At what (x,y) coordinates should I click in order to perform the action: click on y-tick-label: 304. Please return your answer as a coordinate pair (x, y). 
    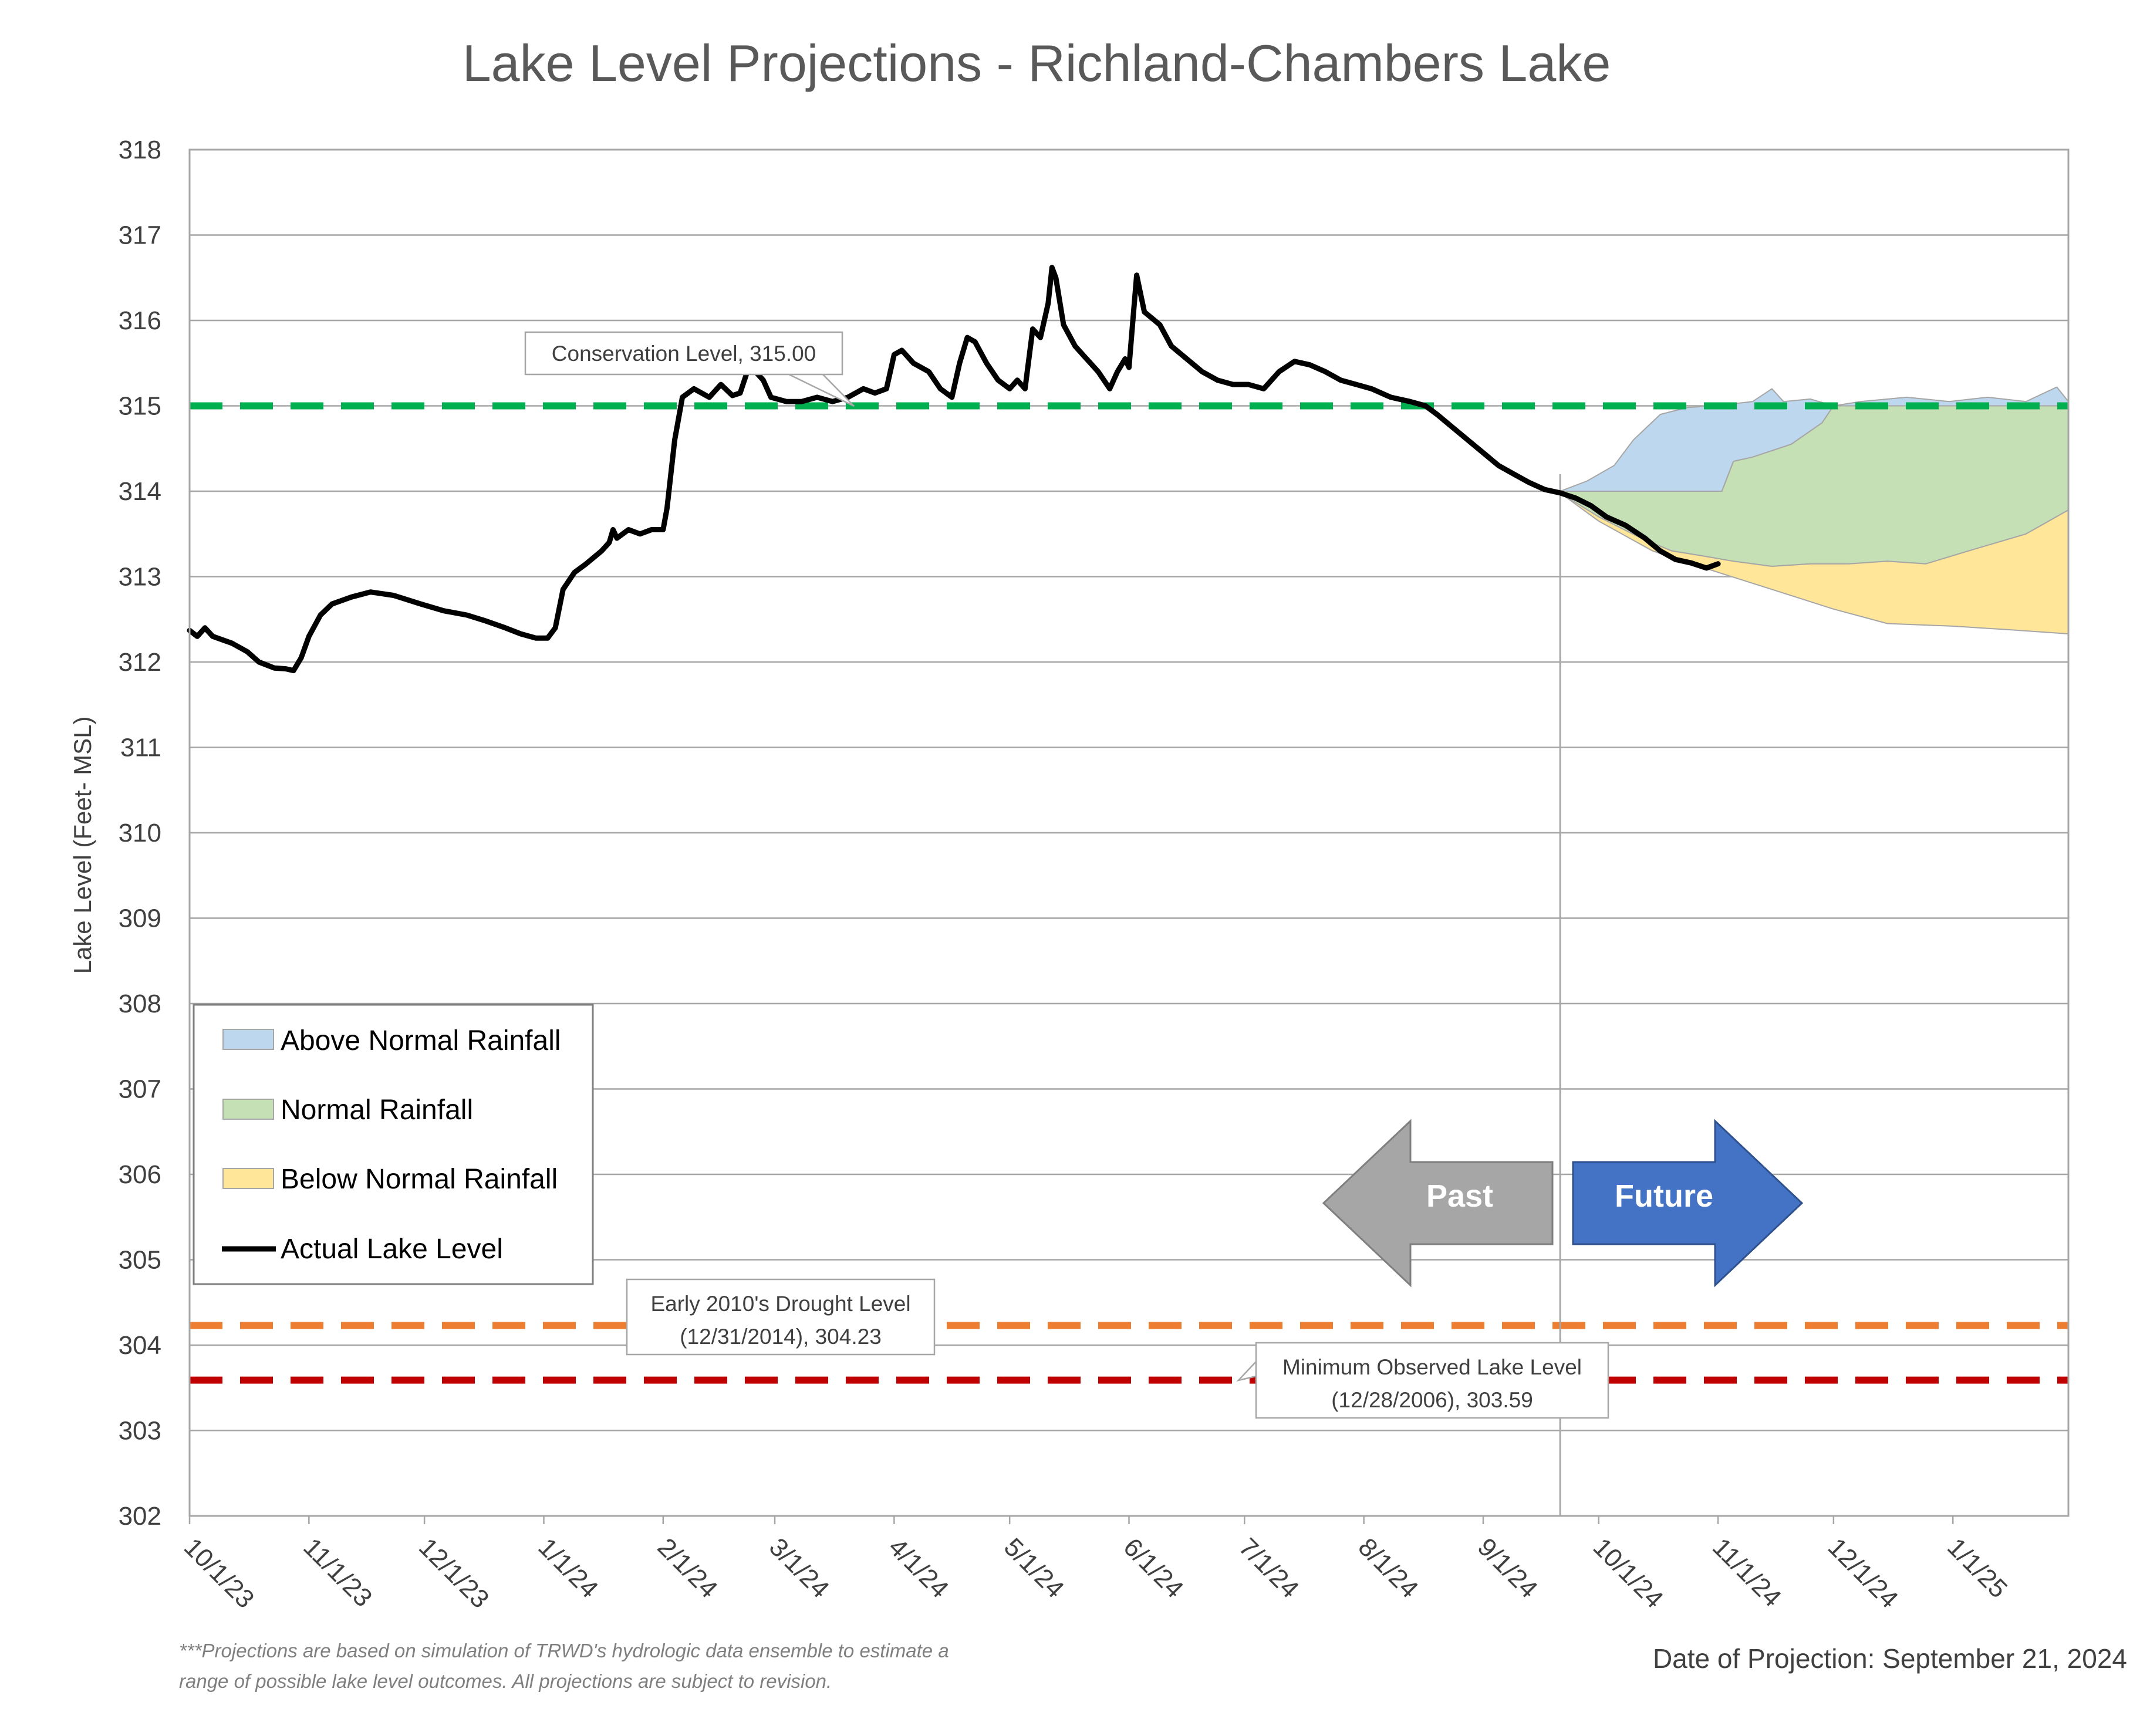
    Looking at the image, I should click on (140, 1345).